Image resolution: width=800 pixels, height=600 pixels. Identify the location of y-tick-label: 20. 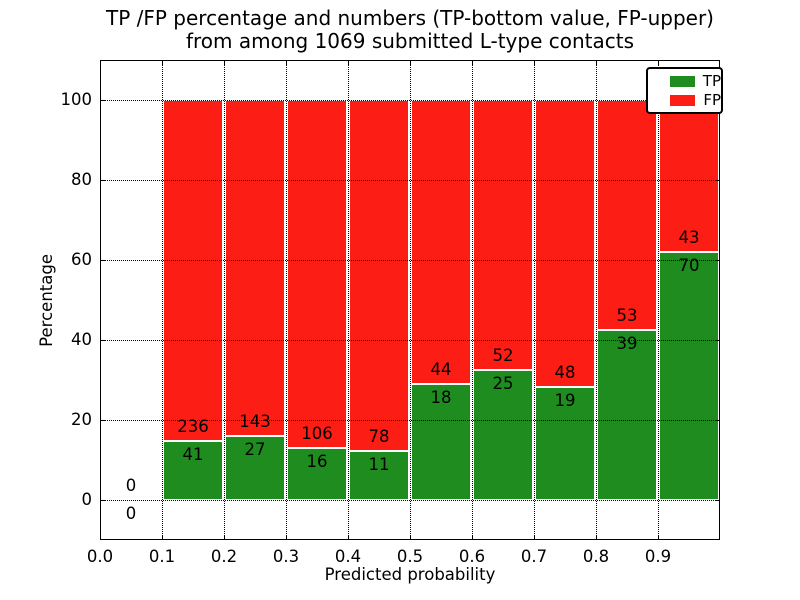
(81, 419).